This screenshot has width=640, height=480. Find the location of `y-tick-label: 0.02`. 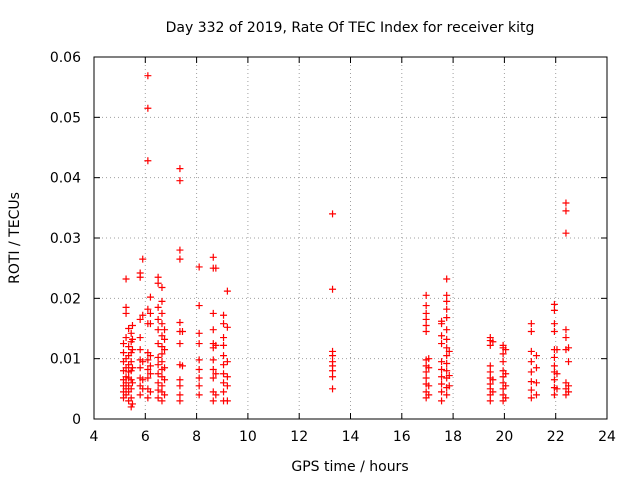

y-tick-label: 0.02 is located at coordinates (65, 299).